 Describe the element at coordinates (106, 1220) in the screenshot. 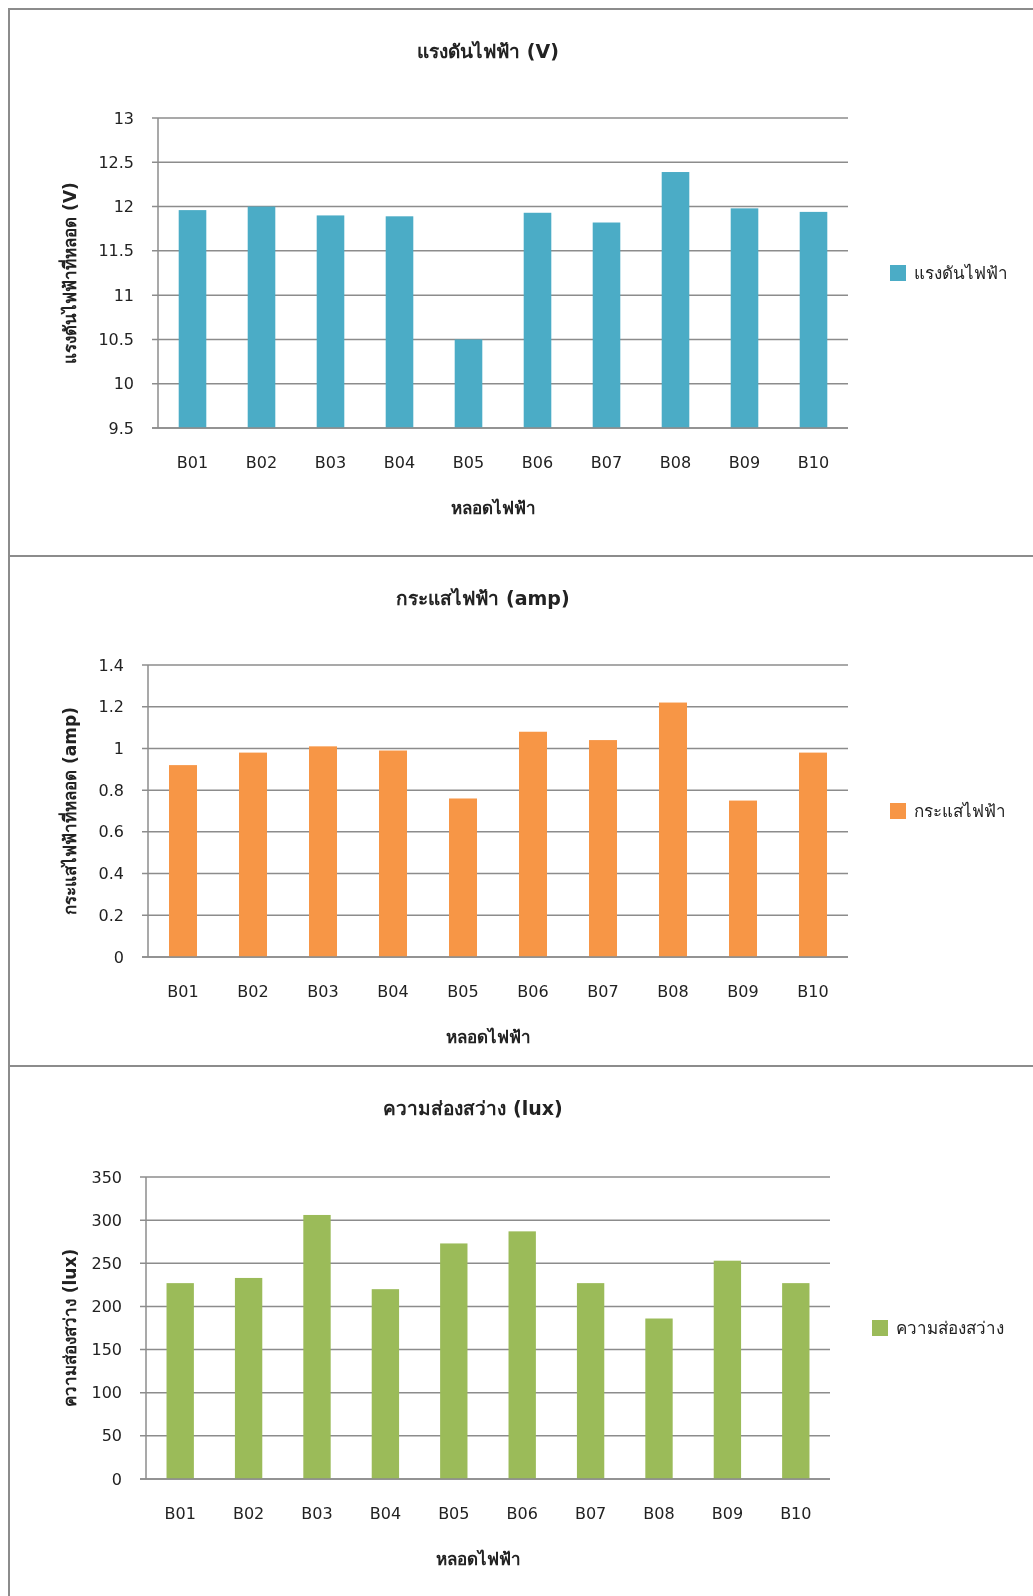

I see `y-tick-label: 300` at that location.